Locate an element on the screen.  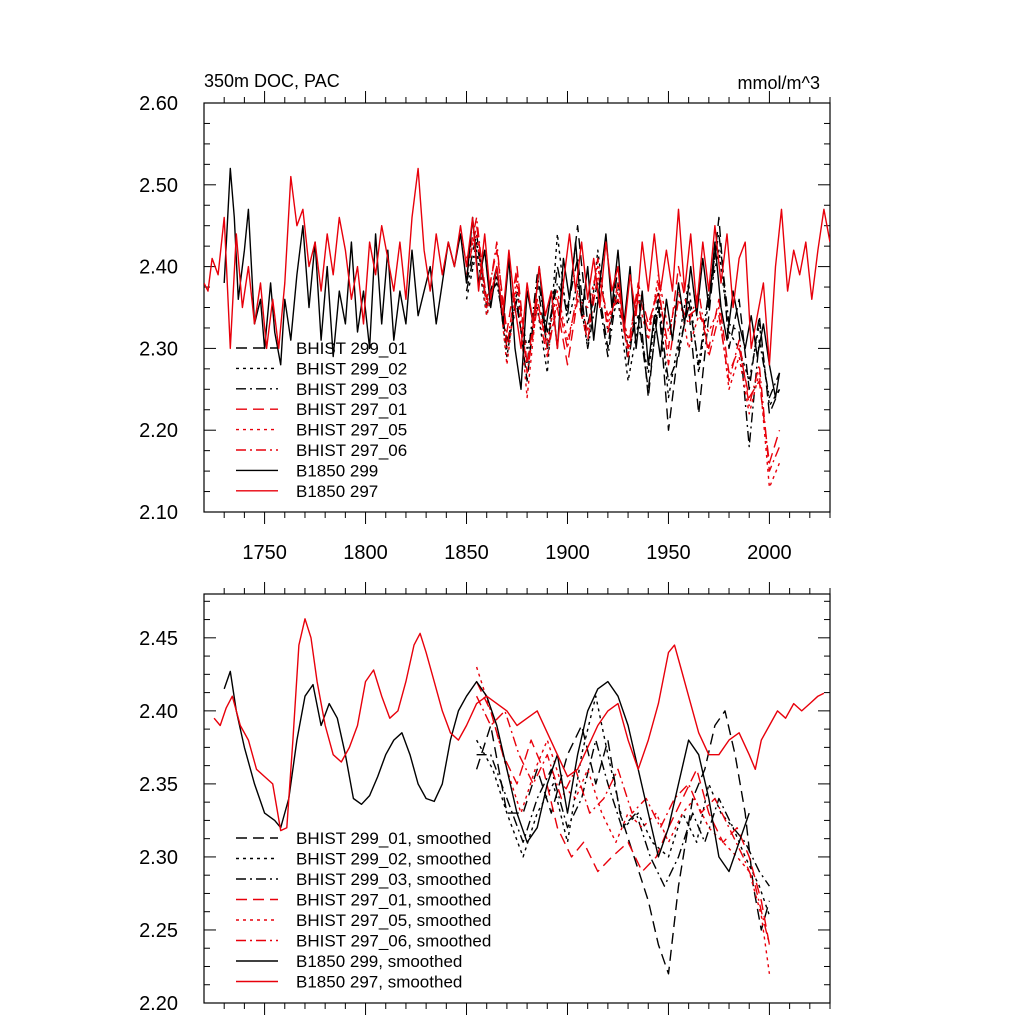
legend-label: BHIST 297_06 is located at coordinates (351, 450).